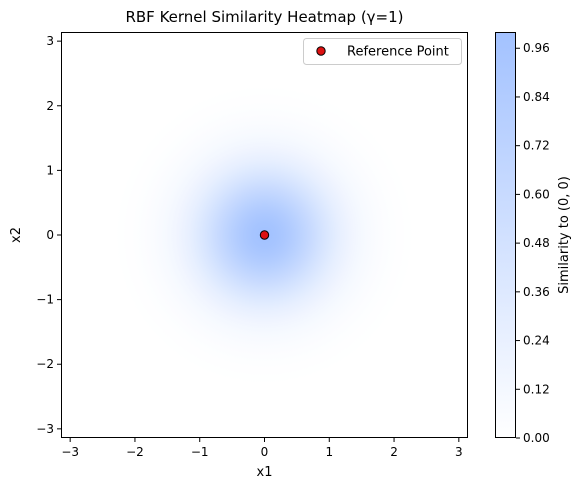  I want to click on y-axis-label: x2, so click(16, 235).